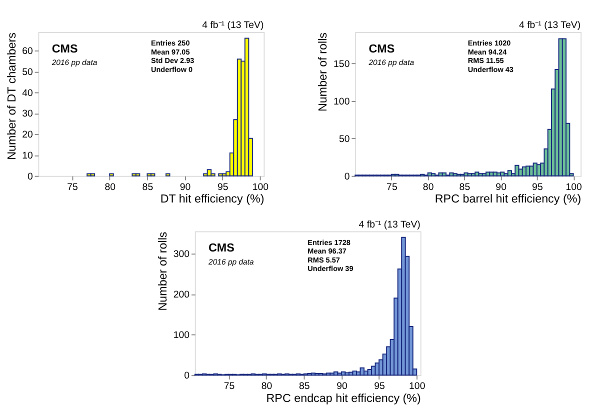  What do you see at coordinates (28, 114) in the screenshot?
I see `y-tick-label: 30` at bounding box center [28, 114].